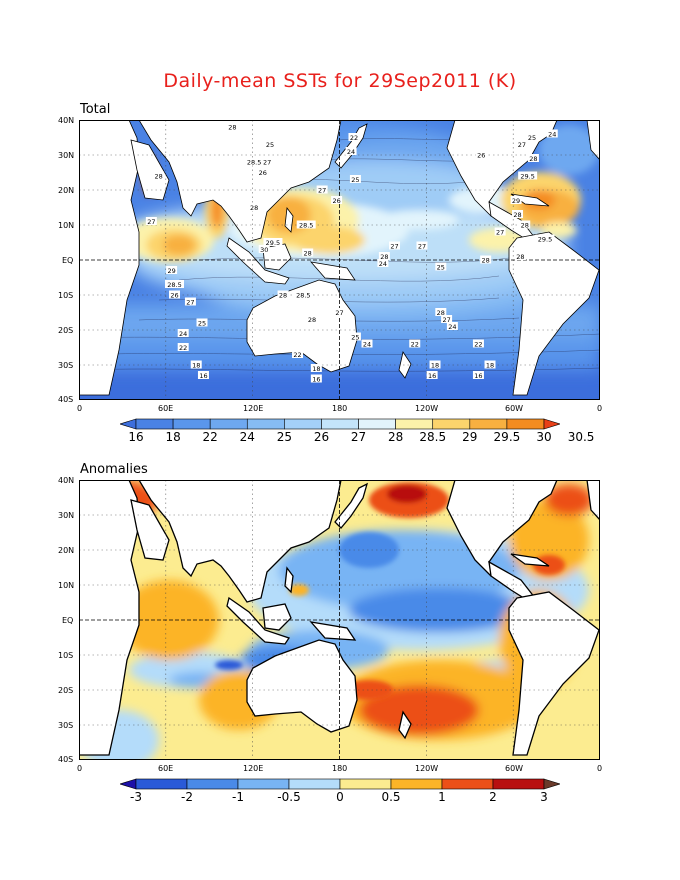  Describe the element at coordinates (174, 285) in the screenshot. I see `svg-text: 28.5` at that location.